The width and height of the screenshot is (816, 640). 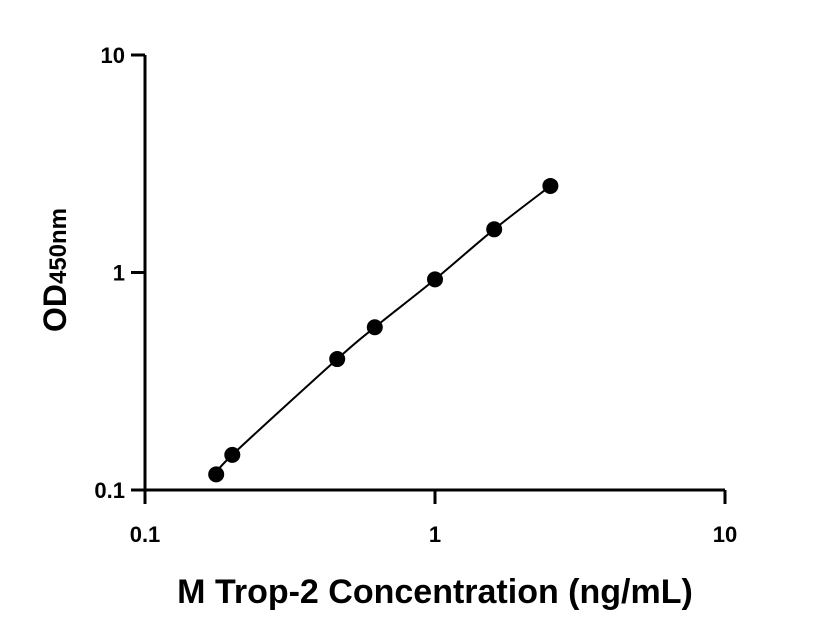 I want to click on x-axis-title: M Trop-2 Concentration (ng/mL), so click(x=435, y=592).